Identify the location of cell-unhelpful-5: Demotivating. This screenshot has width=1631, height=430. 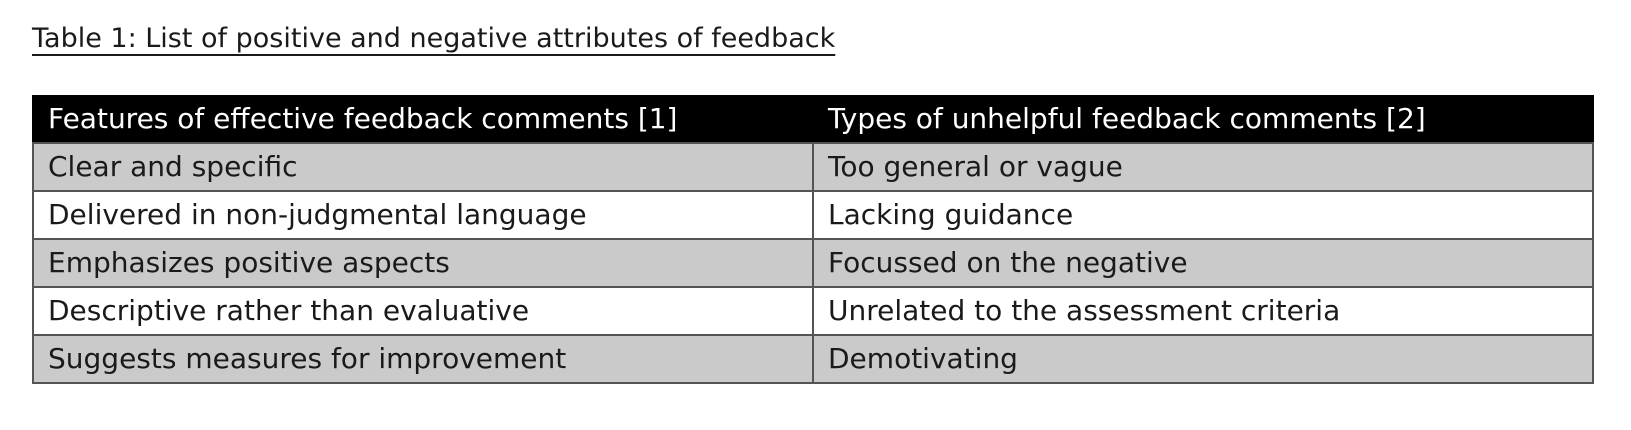
(1203, 359).